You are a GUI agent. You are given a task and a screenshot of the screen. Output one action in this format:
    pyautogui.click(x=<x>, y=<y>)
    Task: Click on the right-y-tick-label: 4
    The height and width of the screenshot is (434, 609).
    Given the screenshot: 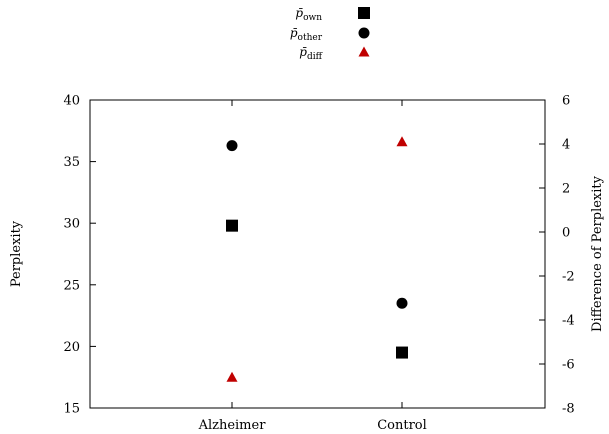 What is the action you would take?
    pyautogui.click(x=566, y=145)
    